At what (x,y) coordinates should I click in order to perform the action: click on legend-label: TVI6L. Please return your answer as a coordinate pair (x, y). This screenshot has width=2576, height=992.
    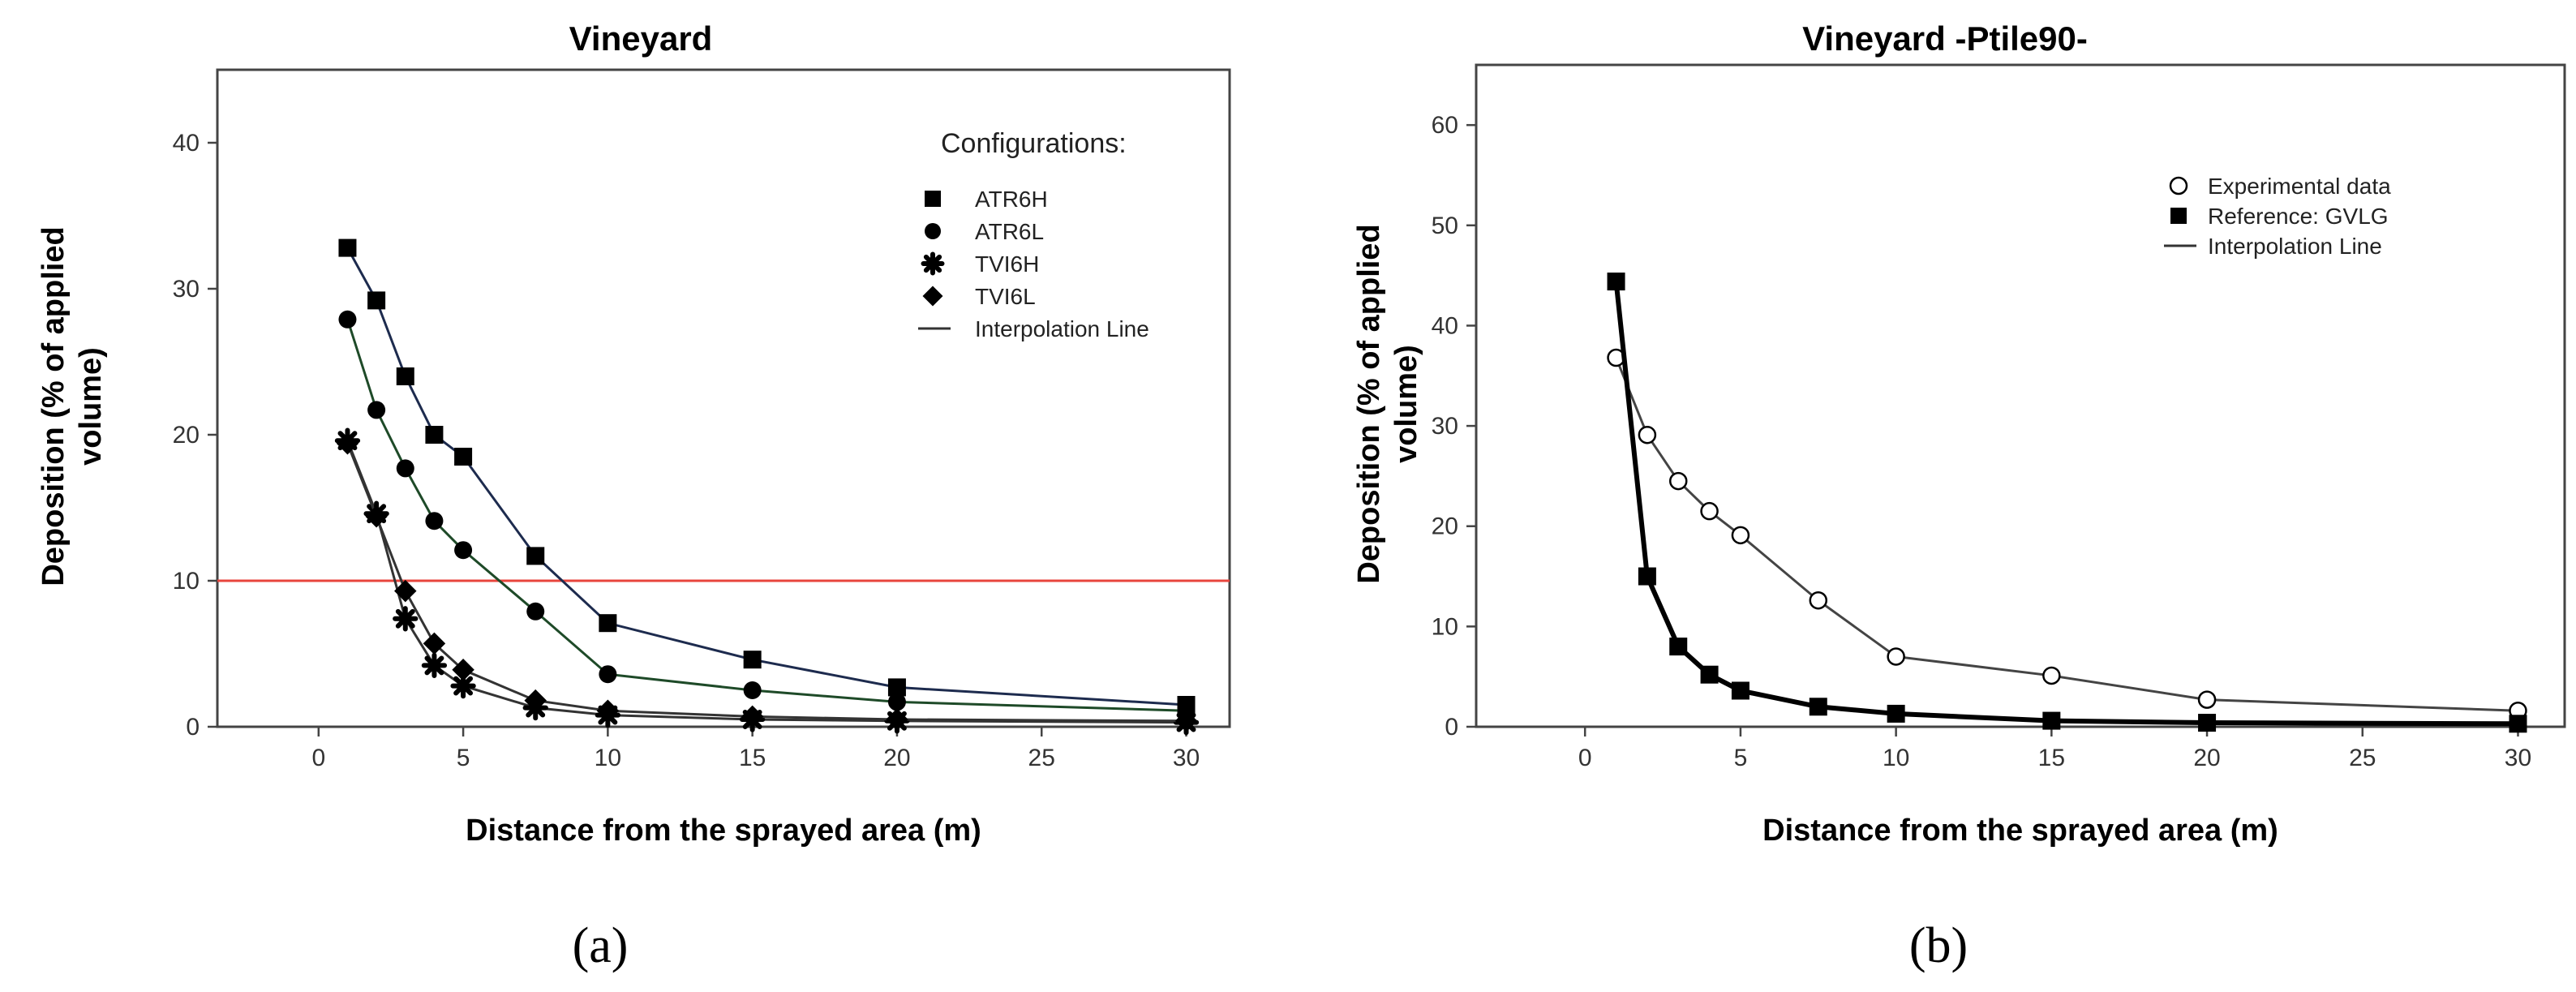
    Looking at the image, I should click on (1005, 297).